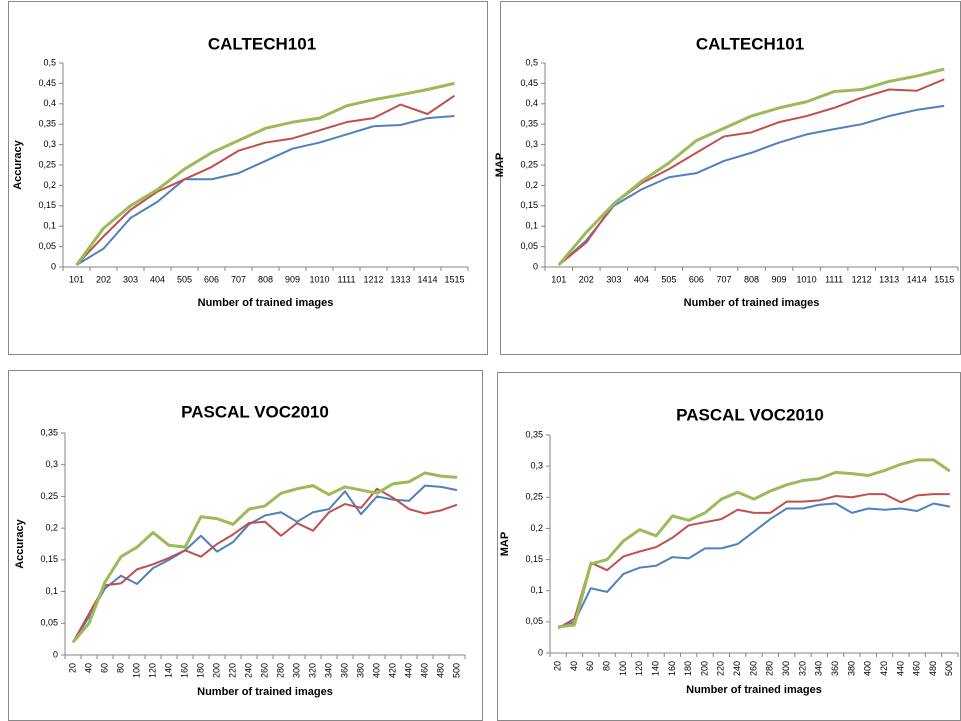 The width and height of the screenshot is (961, 721). Describe the element at coordinates (586, 279) in the screenshot. I see `x-tick-label: 202` at that location.